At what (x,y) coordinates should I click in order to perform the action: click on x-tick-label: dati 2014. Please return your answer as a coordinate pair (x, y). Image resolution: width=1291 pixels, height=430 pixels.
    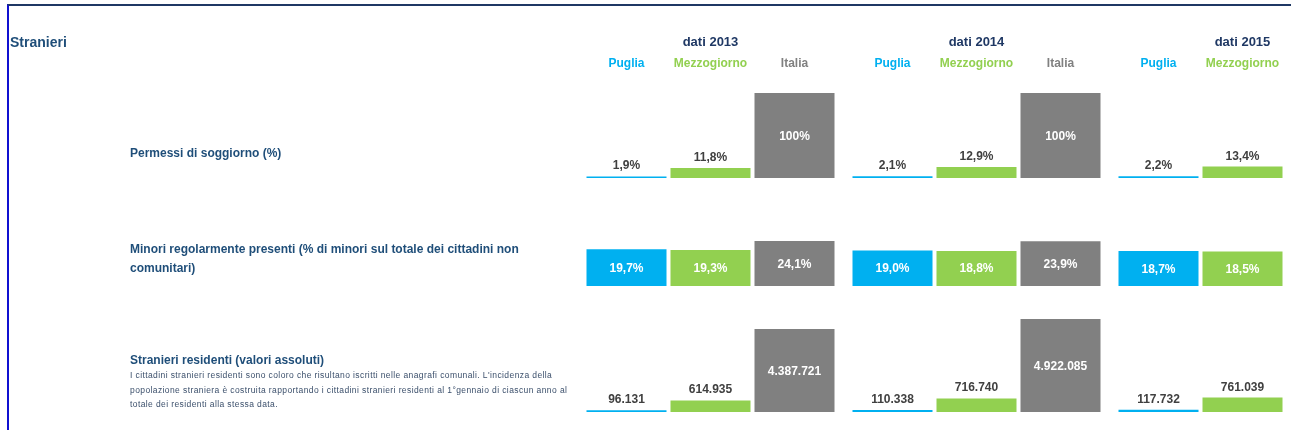
    Looking at the image, I should click on (977, 41).